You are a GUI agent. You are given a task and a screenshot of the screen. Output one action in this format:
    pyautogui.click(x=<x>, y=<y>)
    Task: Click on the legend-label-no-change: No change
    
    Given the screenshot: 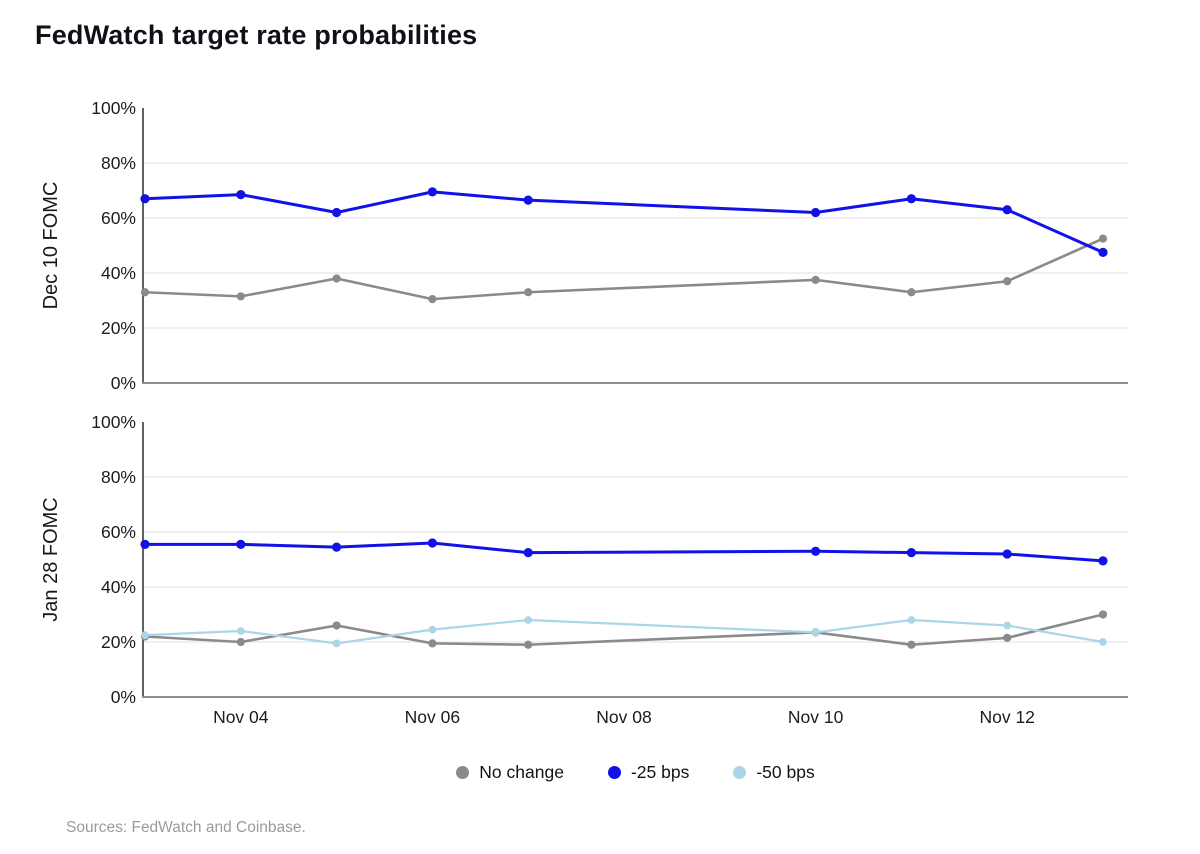 What is the action you would take?
    pyautogui.click(x=521, y=772)
    